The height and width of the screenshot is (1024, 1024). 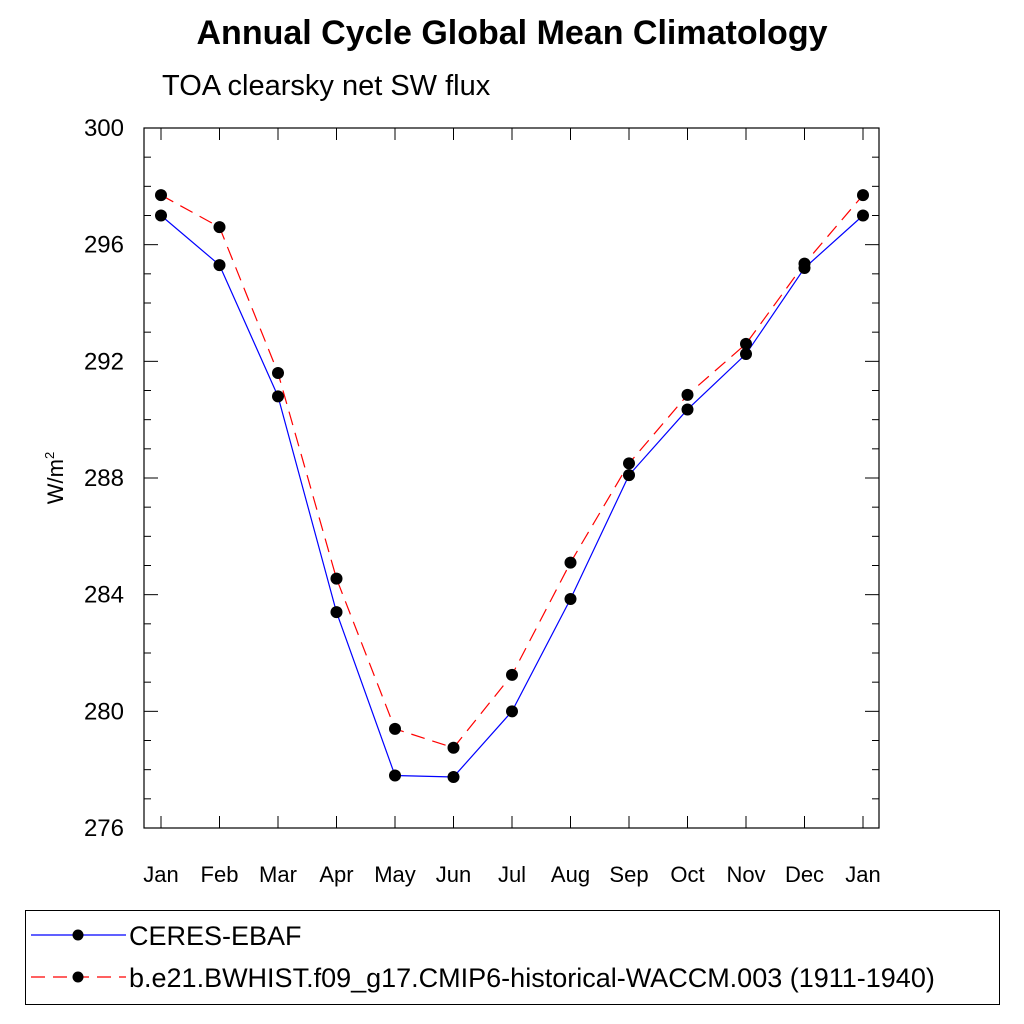 I want to click on y-axis-label-text: W/m, so click(x=55, y=481).